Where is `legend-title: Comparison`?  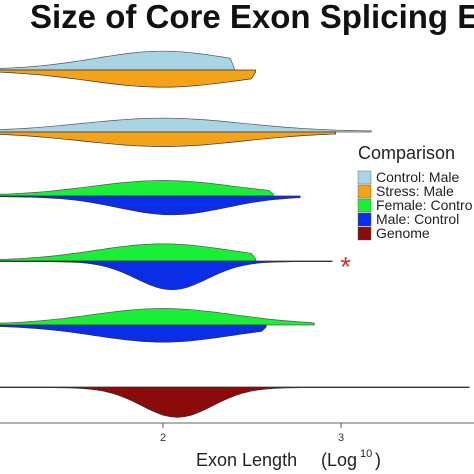 legend-title: Comparison is located at coordinates (406, 153).